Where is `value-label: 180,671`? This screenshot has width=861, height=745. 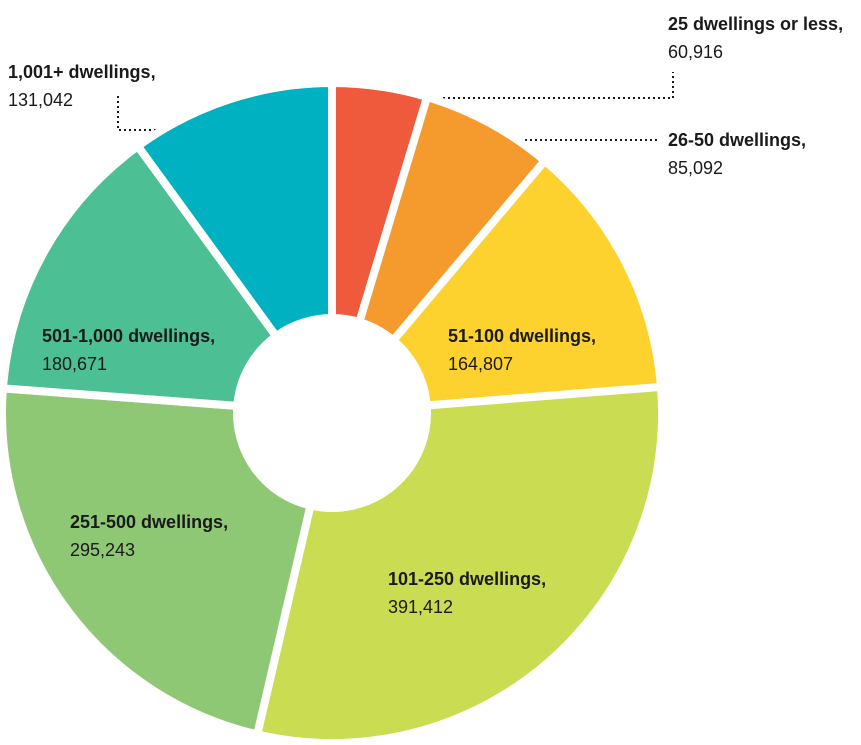 value-label: 180,671 is located at coordinates (74, 364).